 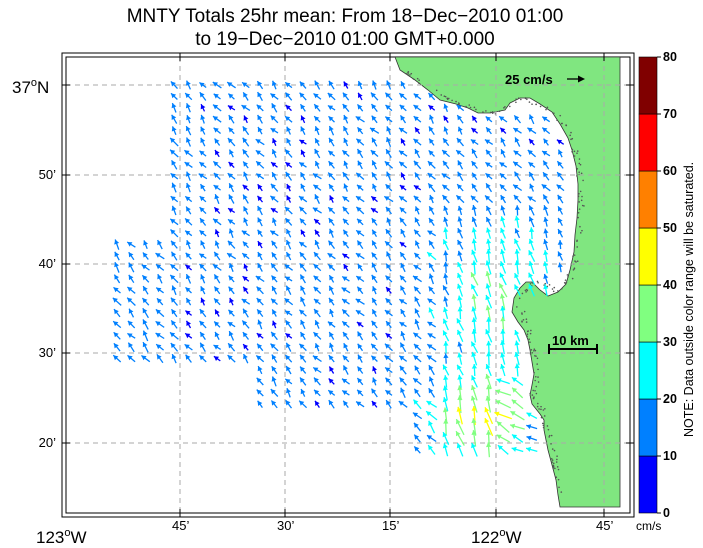 What do you see at coordinates (79, 537) in the screenshot?
I see `lon-suffix: W` at bounding box center [79, 537].